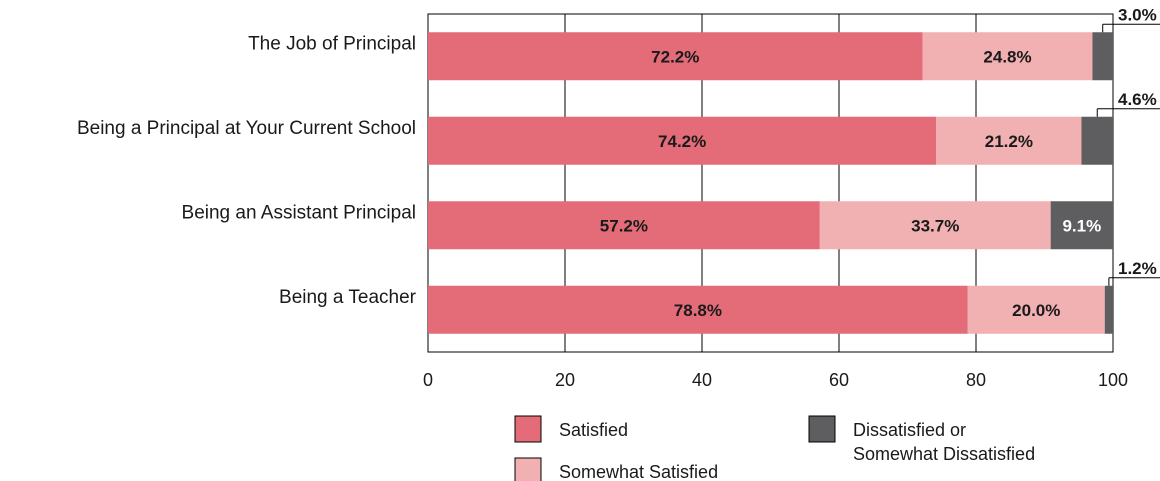 The width and height of the screenshot is (1160, 481). I want to click on category-label: Being an Assistant Principal, so click(299, 212).